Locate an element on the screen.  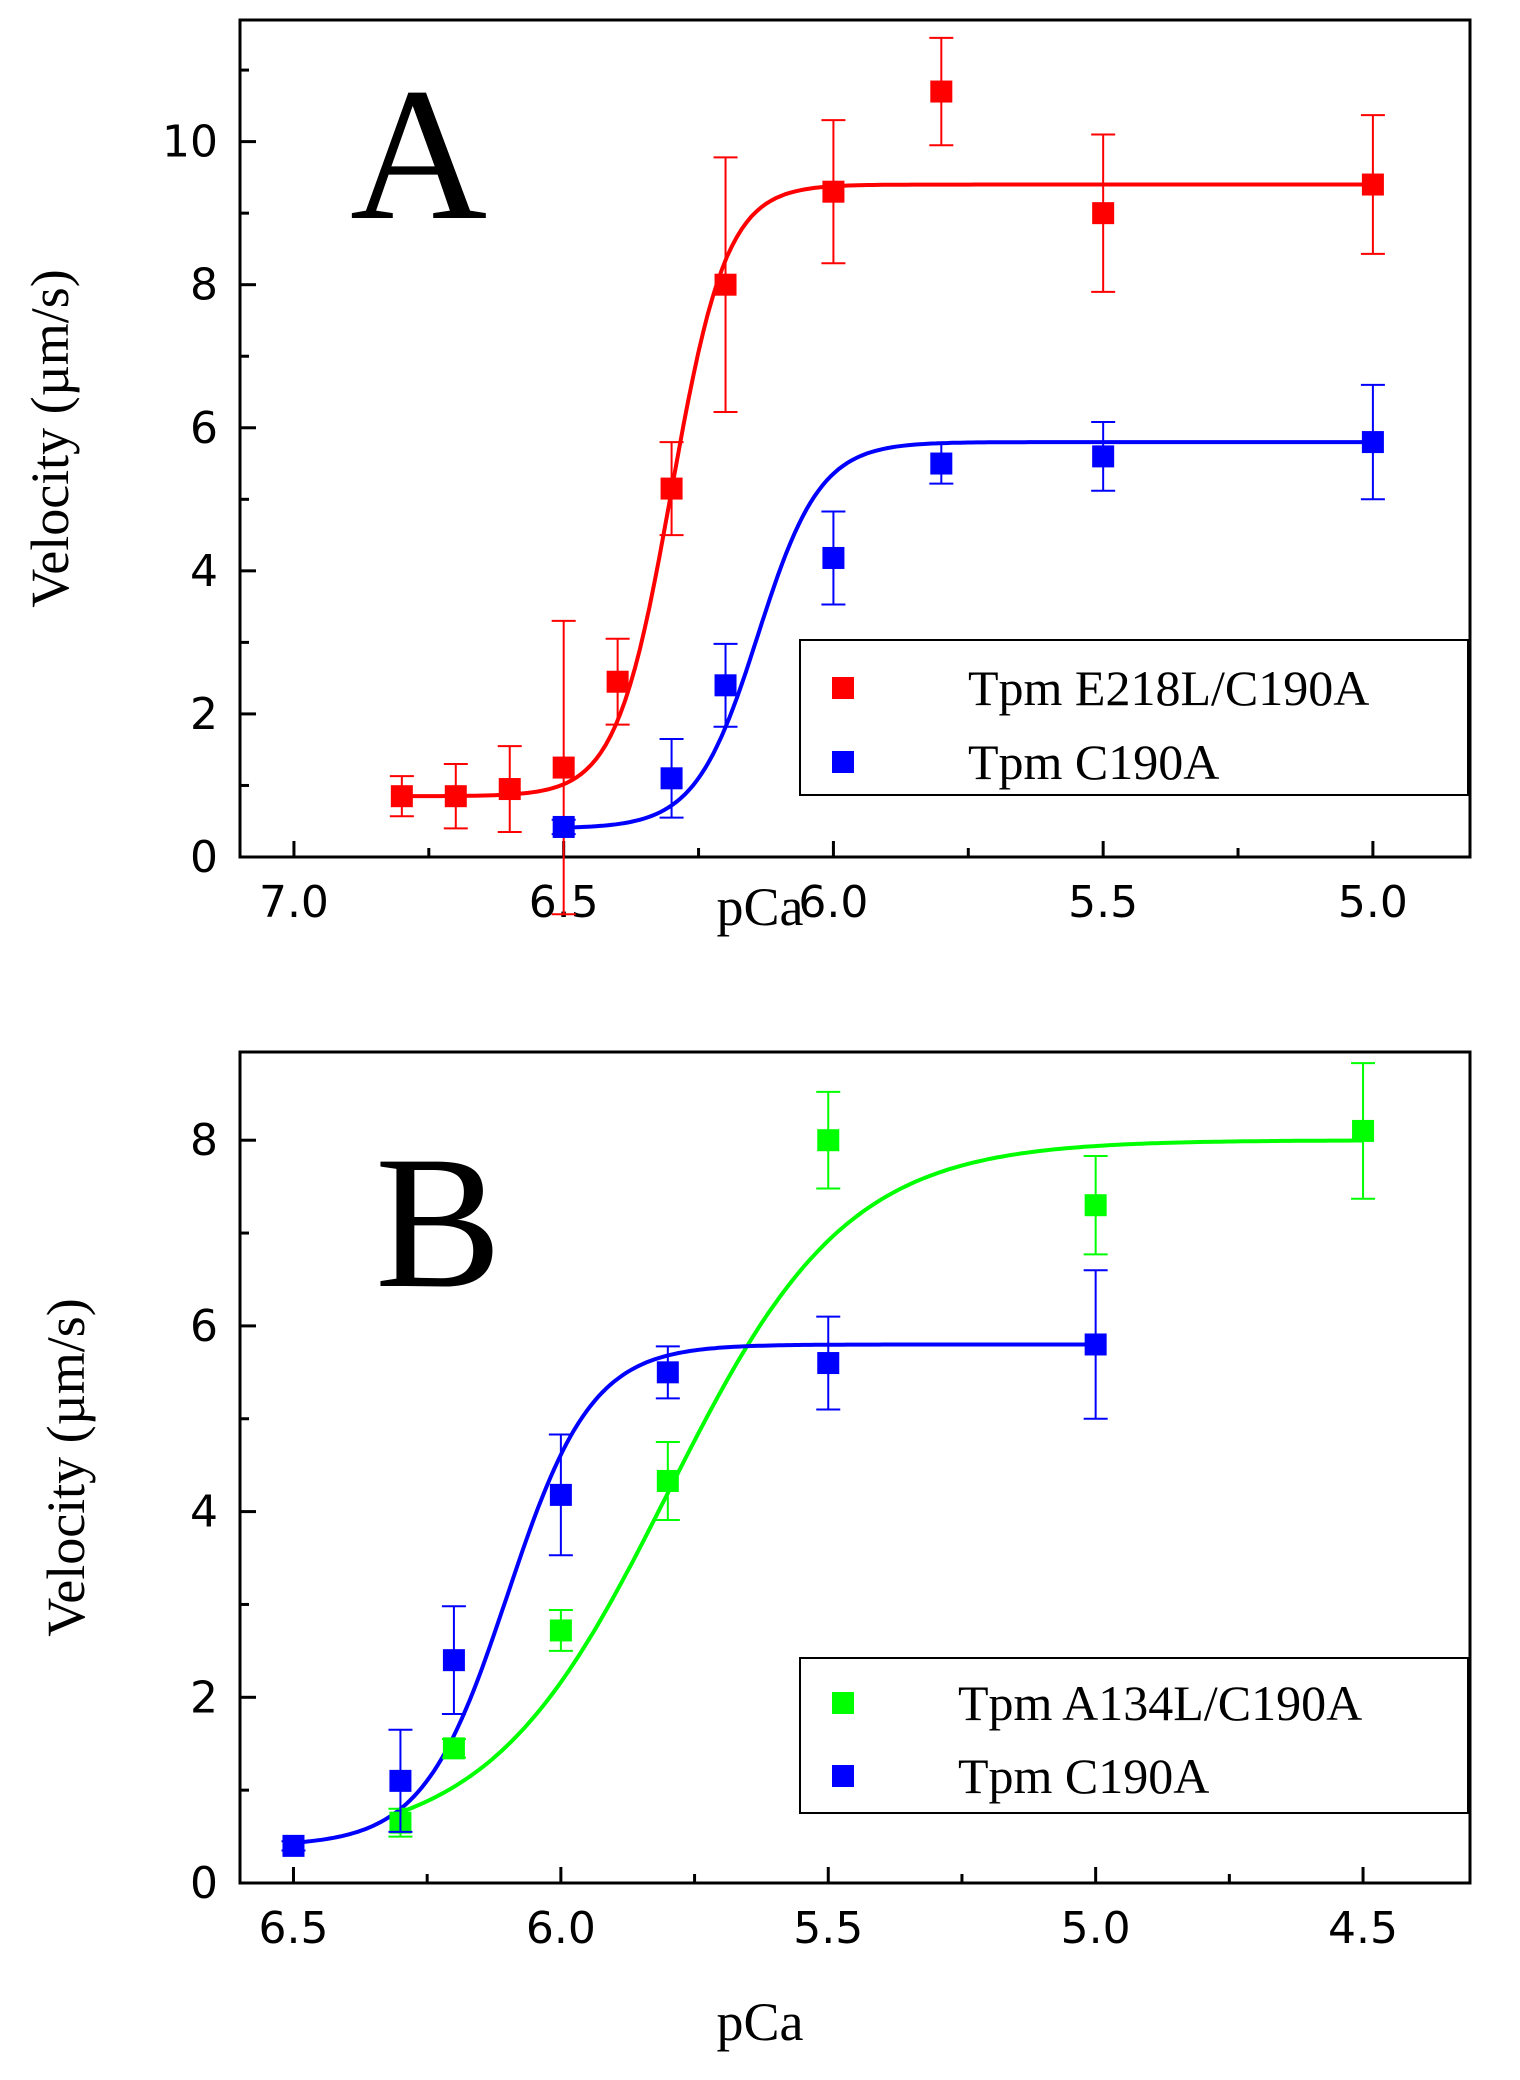
y-tick-label: 10 is located at coordinates (190, 142).